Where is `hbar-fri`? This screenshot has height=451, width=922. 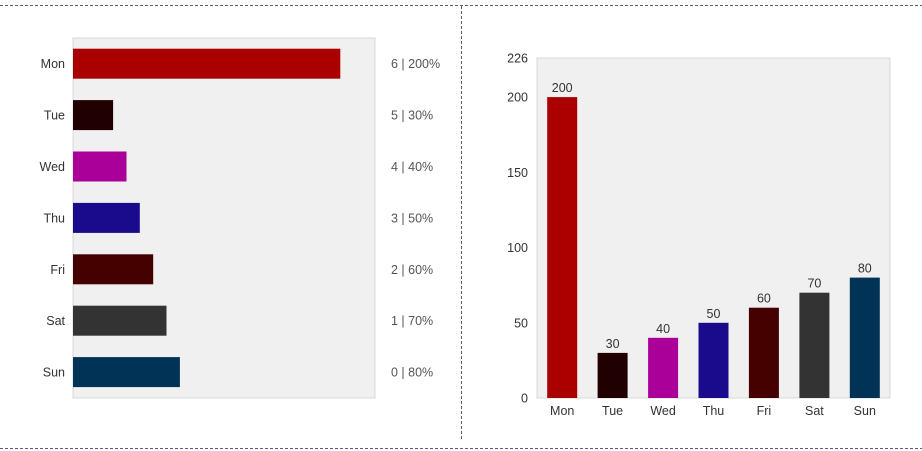
hbar-fri is located at coordinates (113, 269).